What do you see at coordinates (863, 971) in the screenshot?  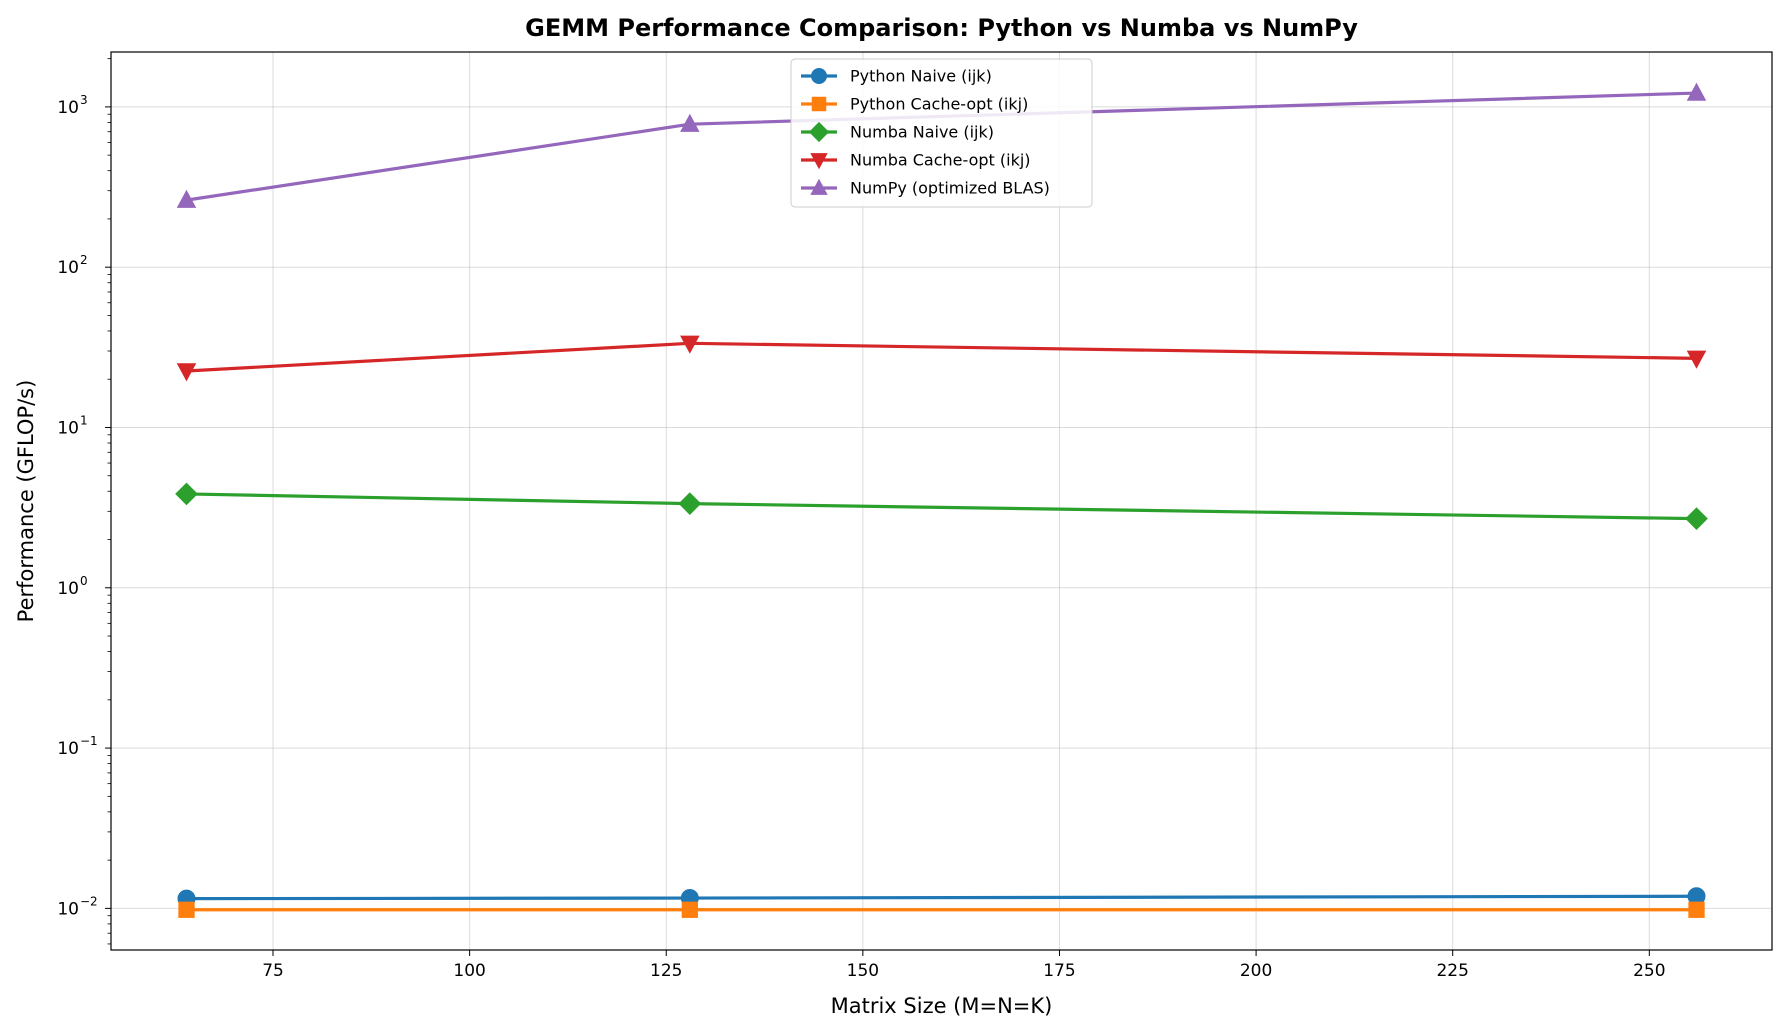 I see `x-tick-label: 150` at bounding box center [863, 971].